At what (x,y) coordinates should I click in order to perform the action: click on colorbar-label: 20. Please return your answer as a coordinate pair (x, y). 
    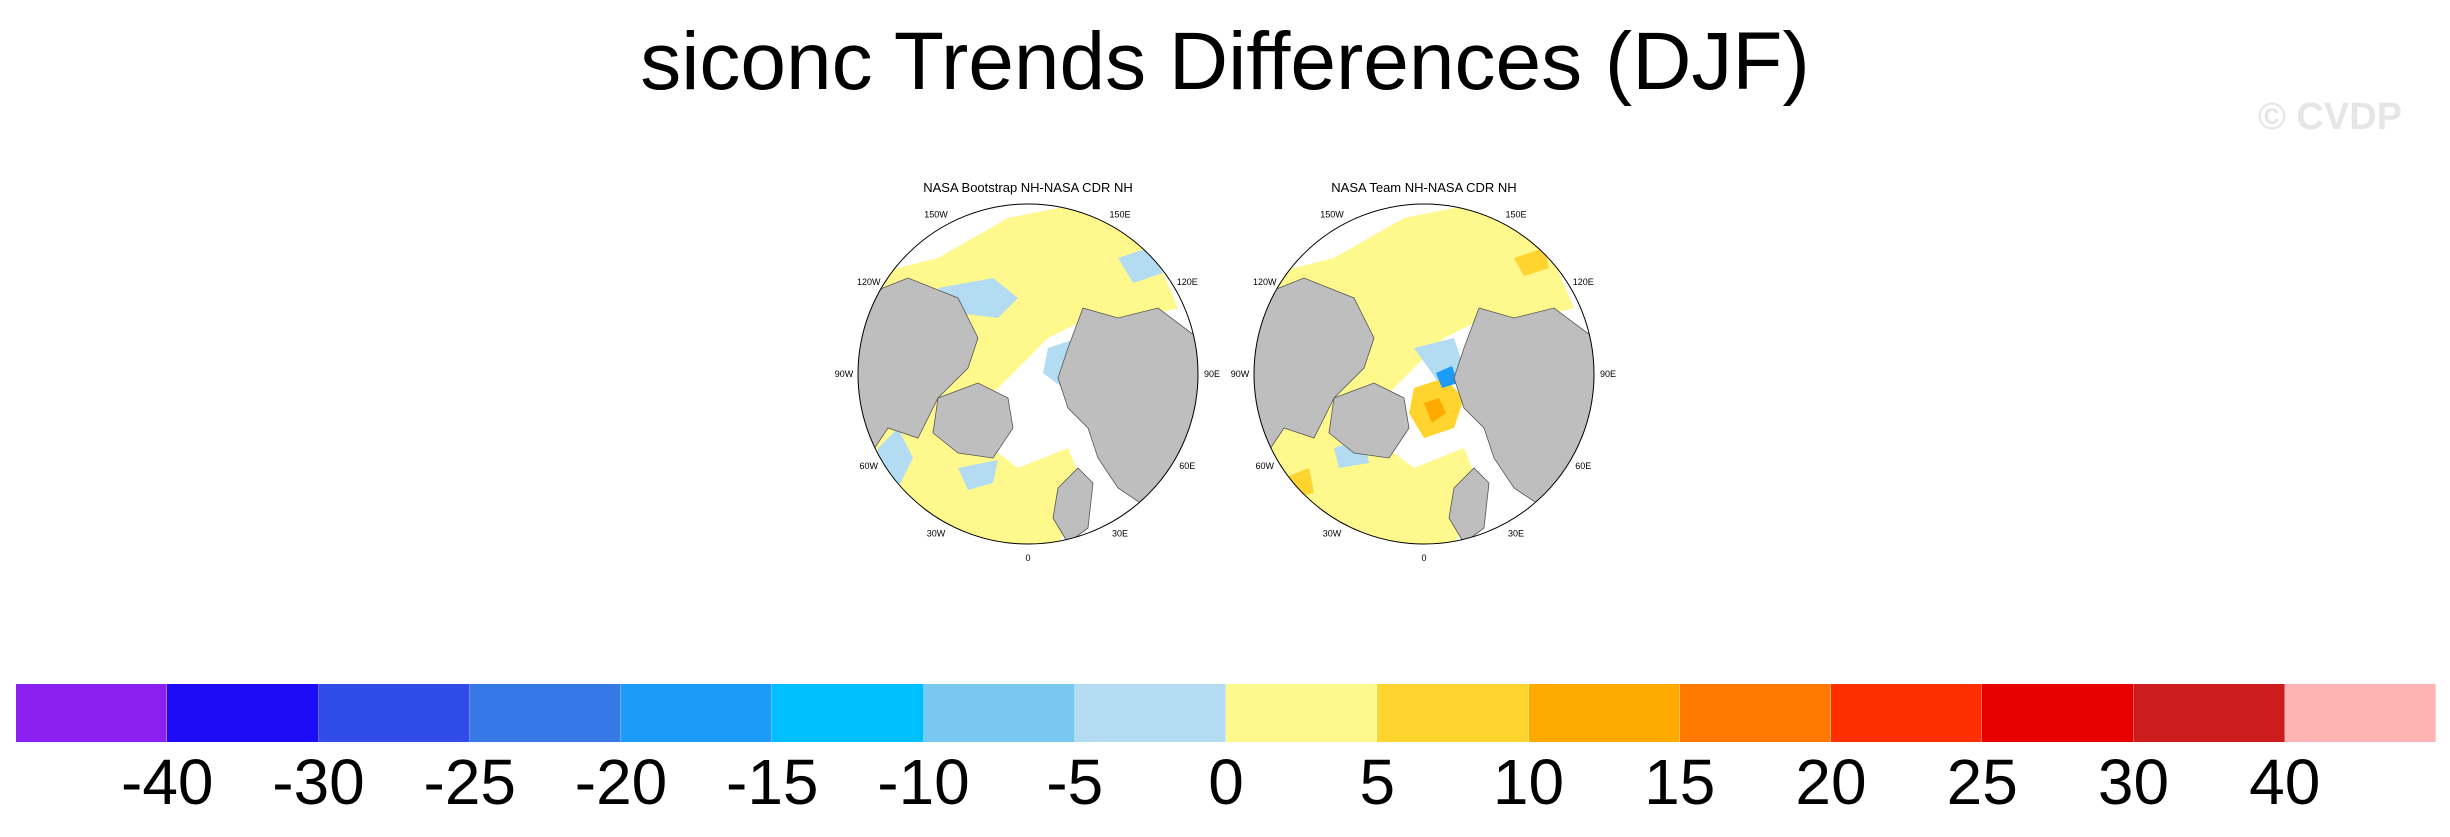
    Looking at the image, I should click on (1831, 782).